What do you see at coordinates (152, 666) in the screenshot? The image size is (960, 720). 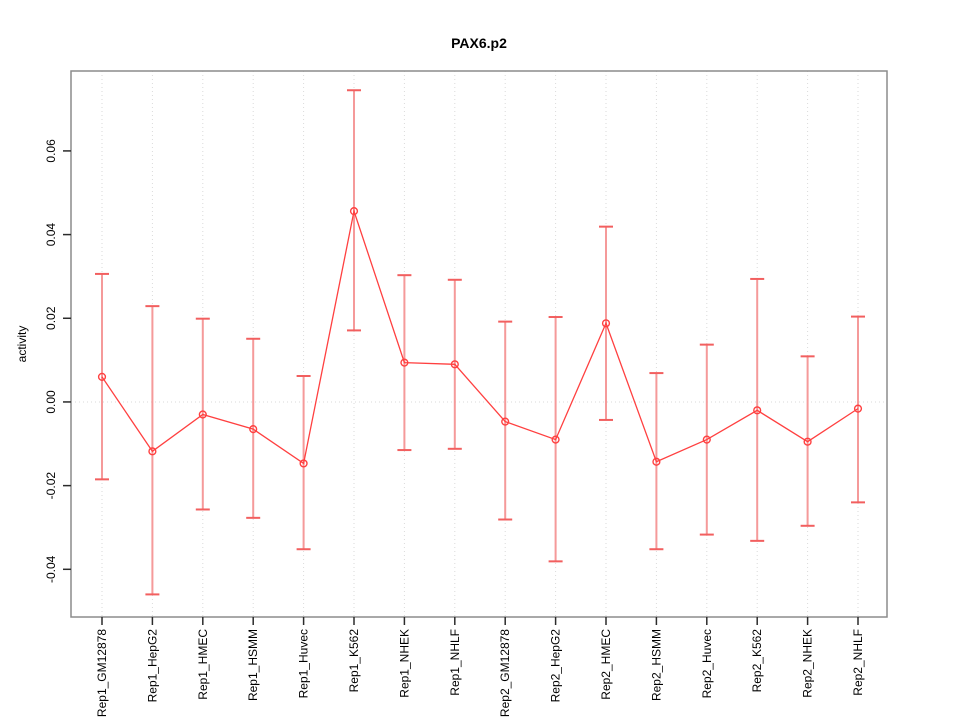 I see `x-tick-label: Rep1_HepG2` at bounding box center [152, 666].